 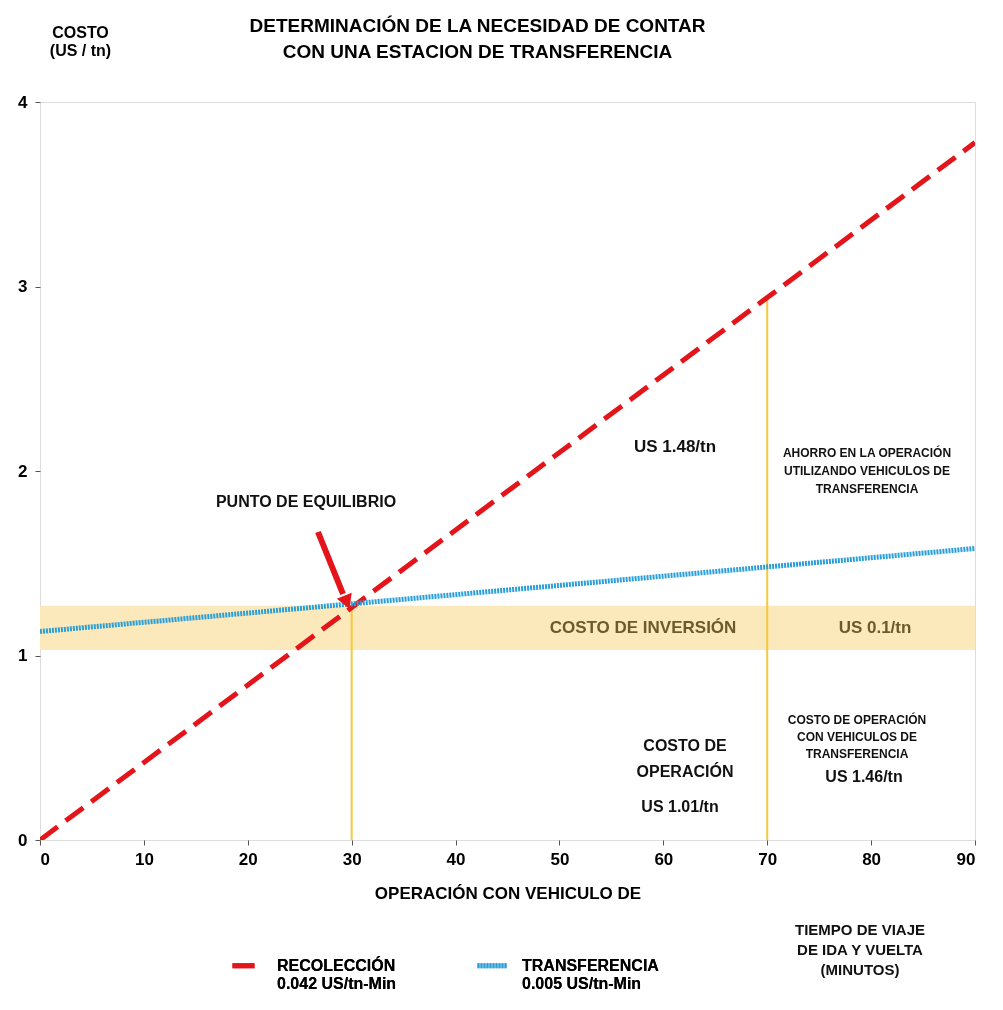 What do you see at coordinates (675, 446) in the screenshot?
I see `annotation: US 1.48/tn` at bounding box center [675, 446].